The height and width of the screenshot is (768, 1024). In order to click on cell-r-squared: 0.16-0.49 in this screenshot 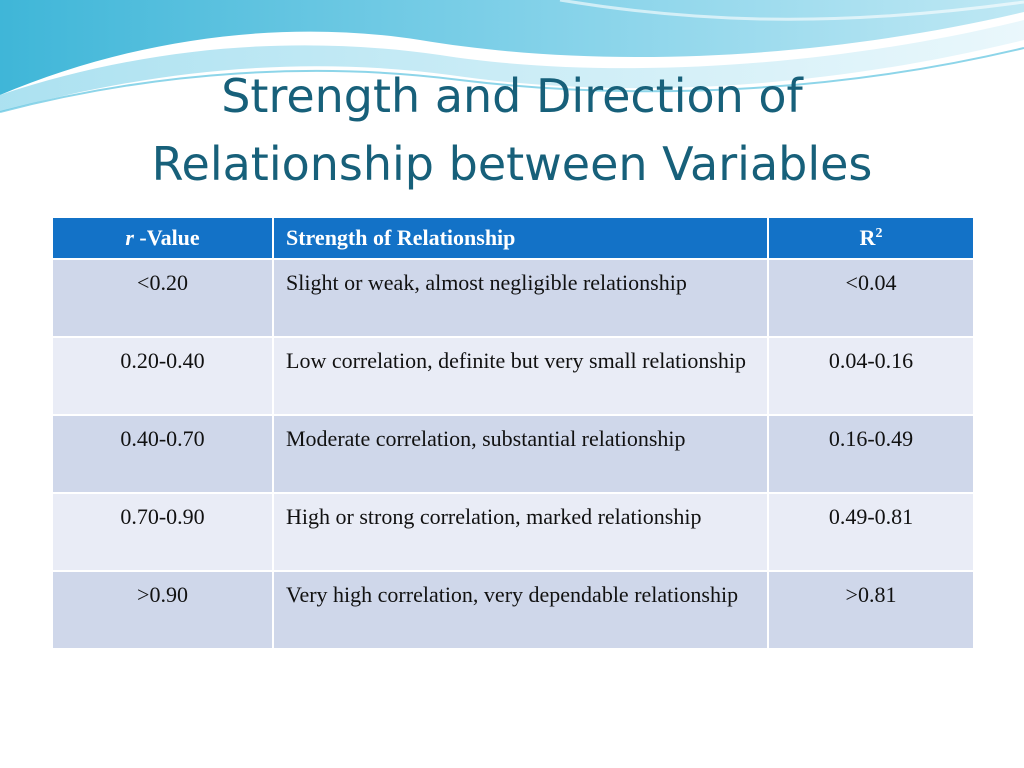, I will do `click(871, 454)`.